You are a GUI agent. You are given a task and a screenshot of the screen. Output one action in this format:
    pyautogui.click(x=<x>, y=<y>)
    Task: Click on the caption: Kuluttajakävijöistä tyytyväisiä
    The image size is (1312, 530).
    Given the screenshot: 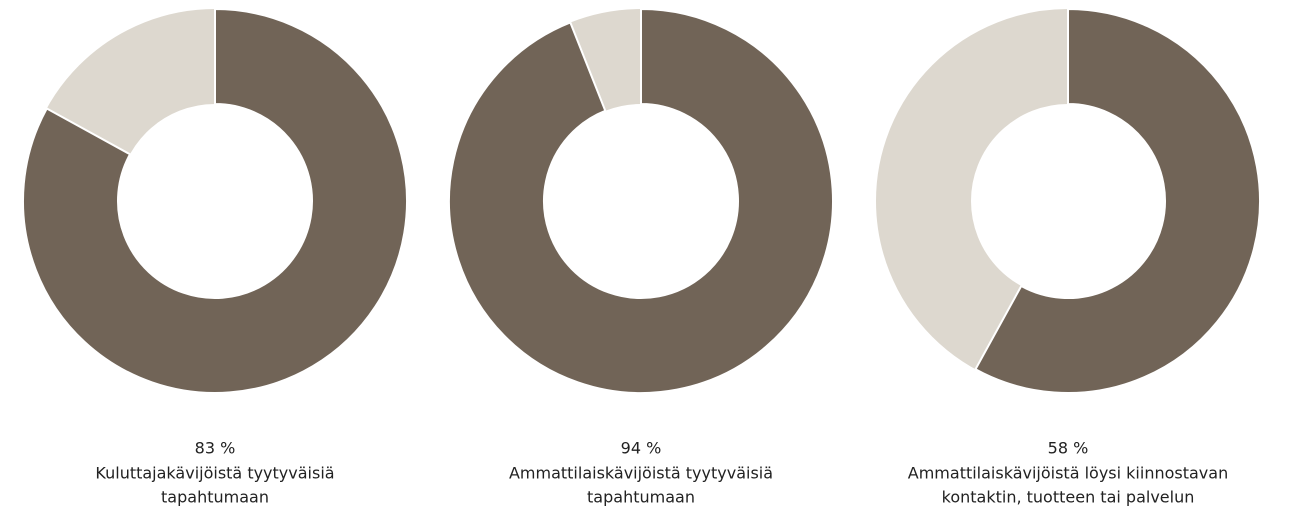 What is the action you would take?
    pyautogui.click(x=214, y=473)
    